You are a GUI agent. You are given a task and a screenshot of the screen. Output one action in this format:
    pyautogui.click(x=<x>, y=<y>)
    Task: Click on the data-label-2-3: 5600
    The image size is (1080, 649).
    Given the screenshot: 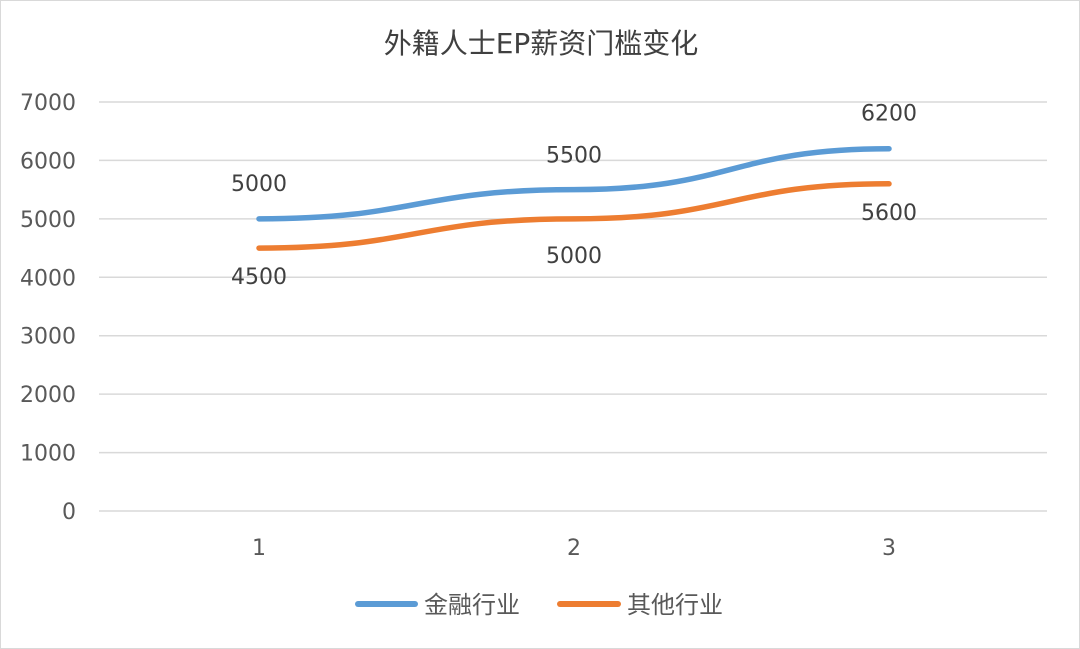 What is the action you would take?
    pyautogui.click(x=889, y=213)
    